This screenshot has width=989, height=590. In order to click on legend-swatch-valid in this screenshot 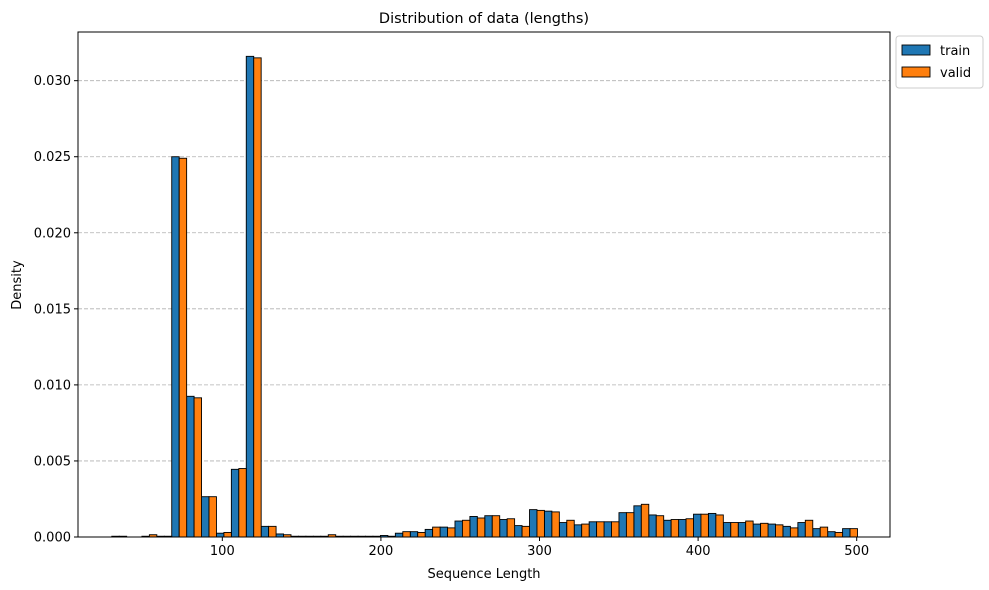, I will do `click(916, 72)`.